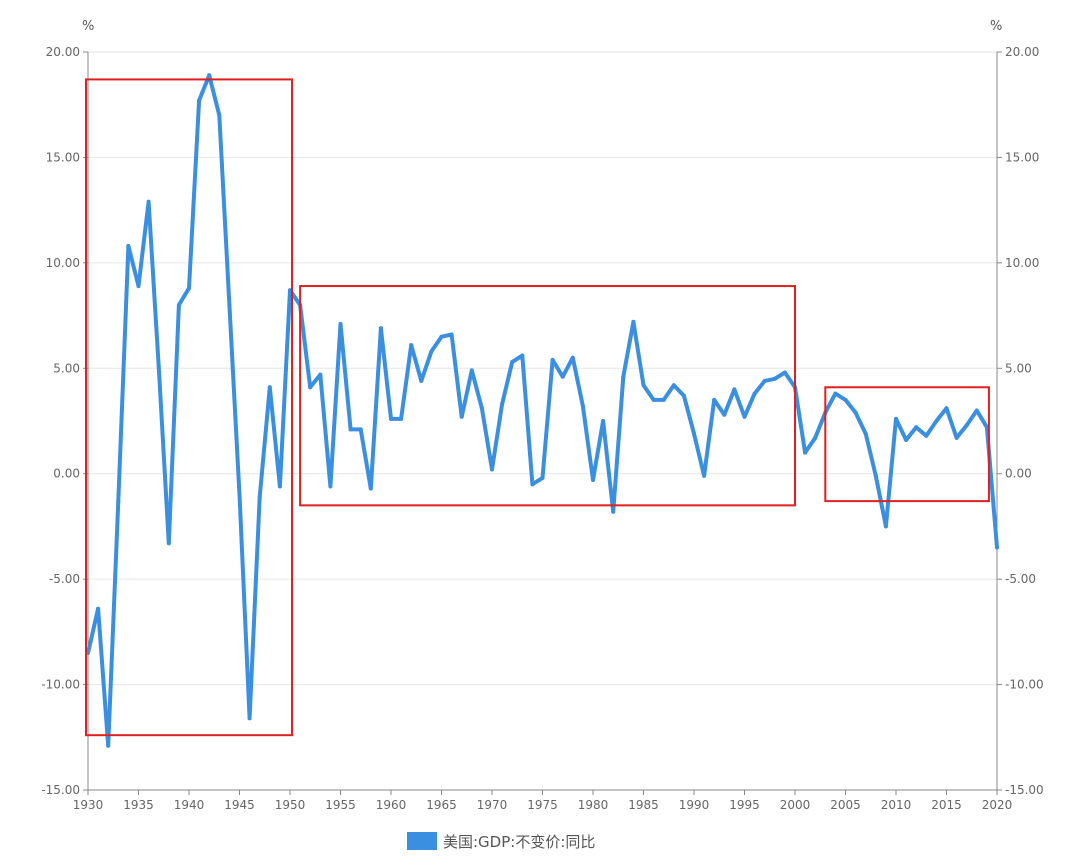 The height and width of the screenshot is (863, 1080). I want to click on x-tick-label: 1985, so click(643, 805).